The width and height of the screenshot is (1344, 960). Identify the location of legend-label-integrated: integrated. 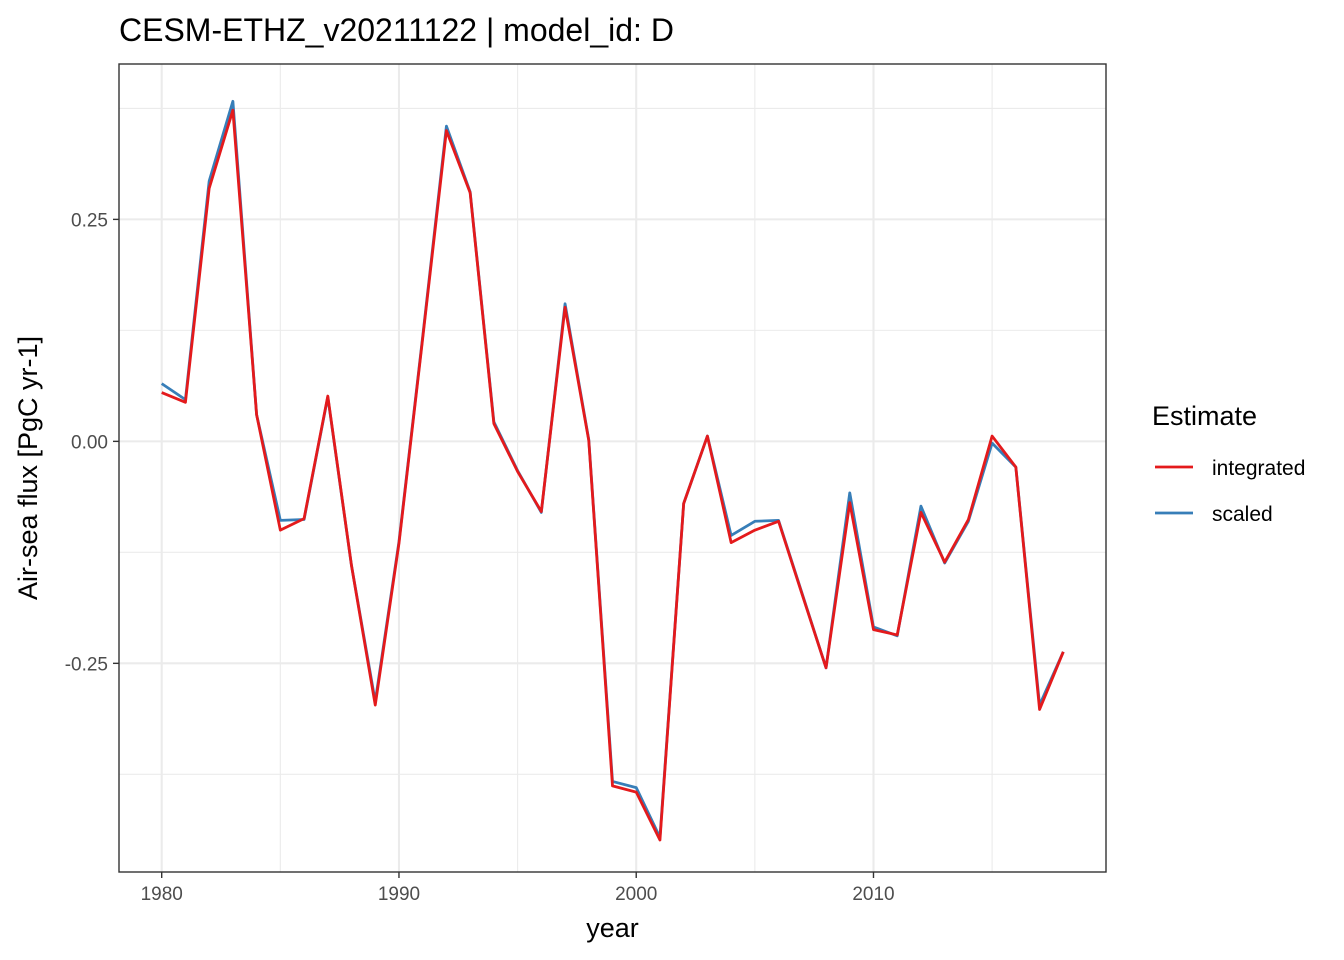
(1258, 468).